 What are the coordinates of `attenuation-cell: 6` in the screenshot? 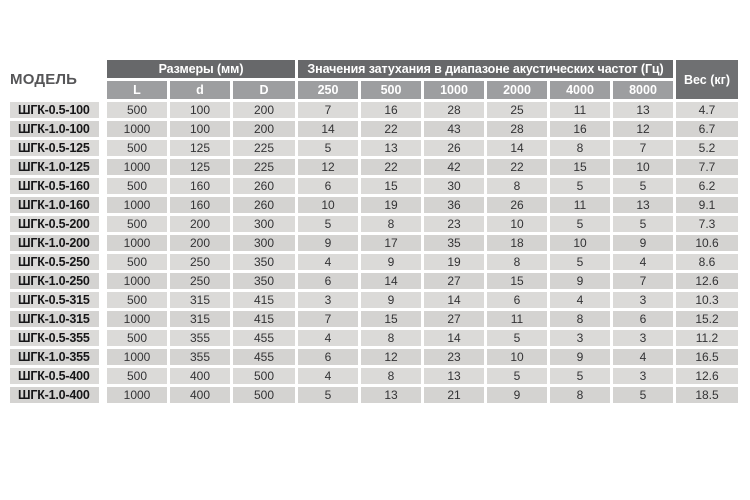 It's located at (328, 281).